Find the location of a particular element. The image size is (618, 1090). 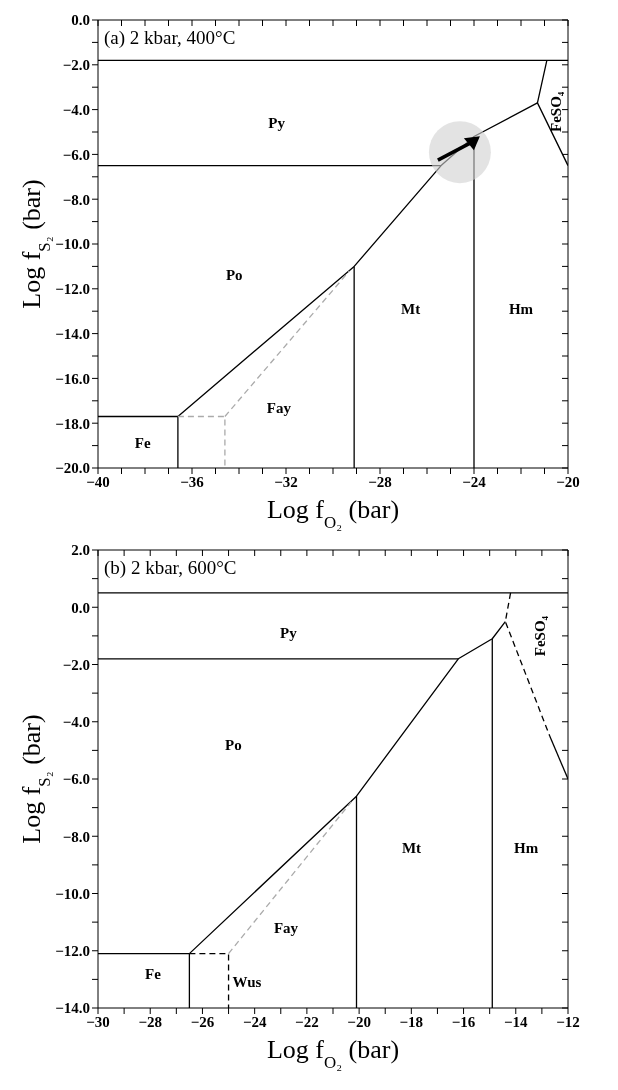

x-tick-label: −32 is located at coordinates (286, 481).